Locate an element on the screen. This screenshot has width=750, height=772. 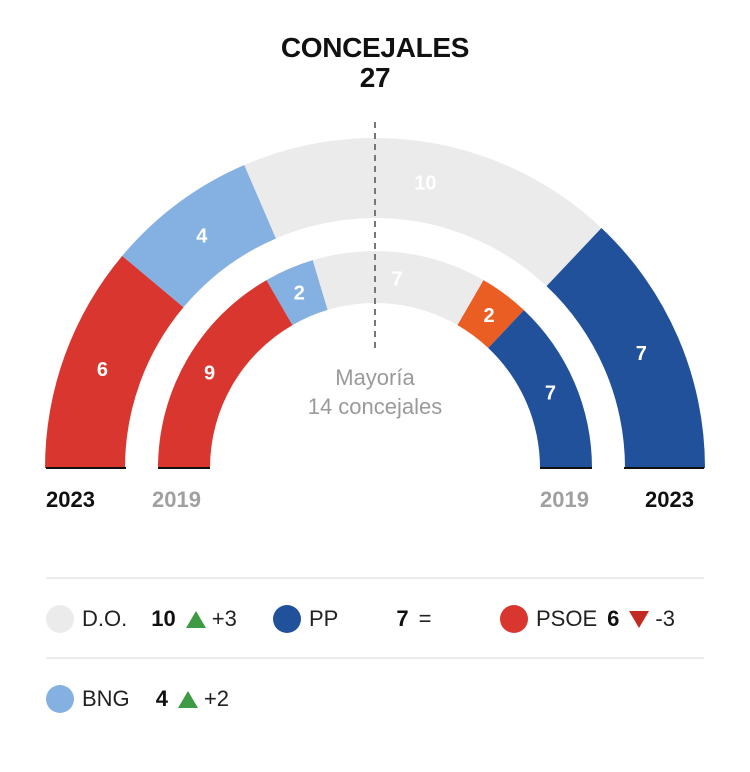
year-label-left-2023: 2023 is located at coordinates (70, 499).